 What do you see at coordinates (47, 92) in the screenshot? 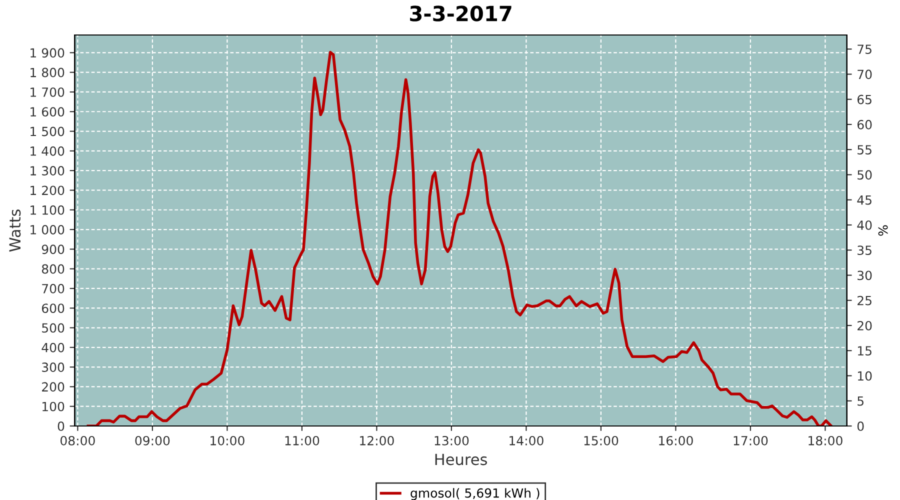
I see `y-tick-label: 1 700` at bounding box center [47, 92].